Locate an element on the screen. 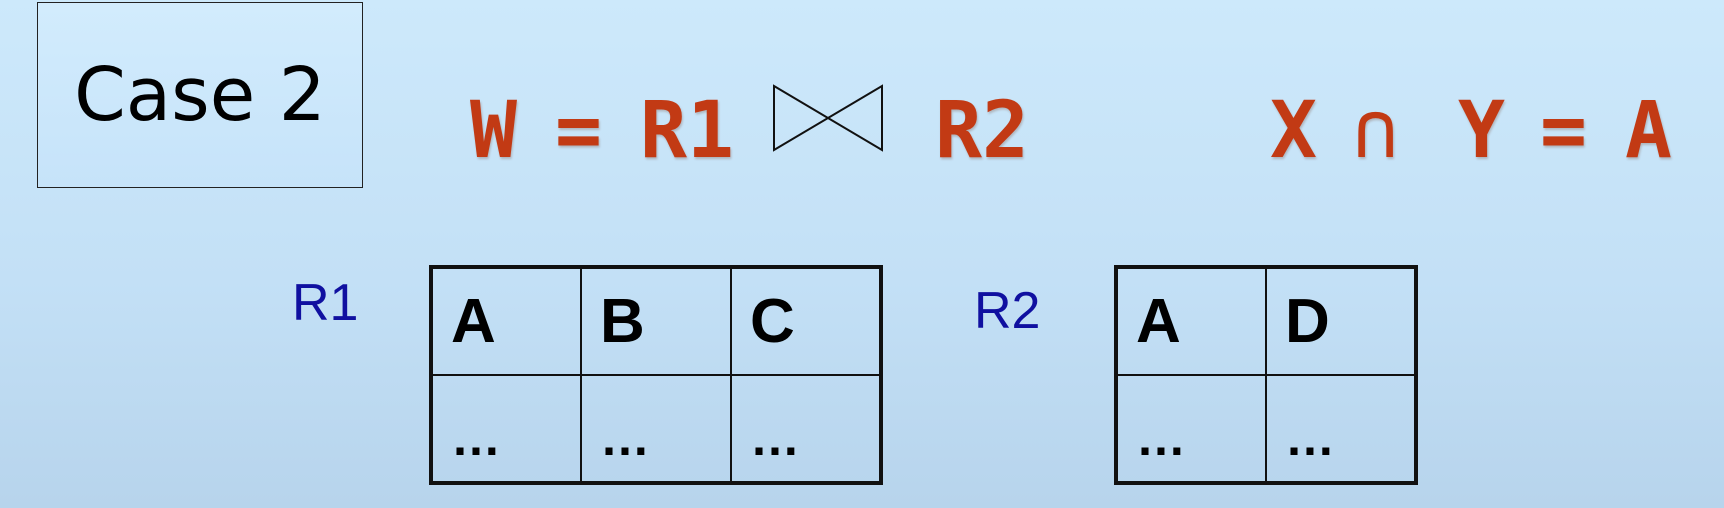 This screenshot has height=508, width=1724. case-label: Case 2 is located at coordinates (200, 95).